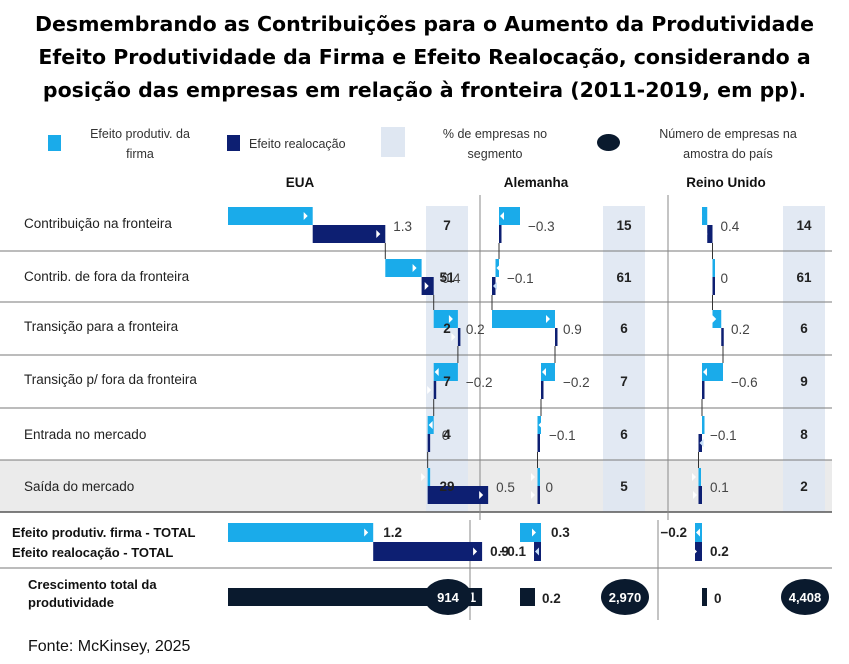 This screenshot has width=849, height=664. What do you see at coordinates (719, 551) in the screenshot?
I see `total-value-realloc-2: 0.2` at bounding box center [719, 551].